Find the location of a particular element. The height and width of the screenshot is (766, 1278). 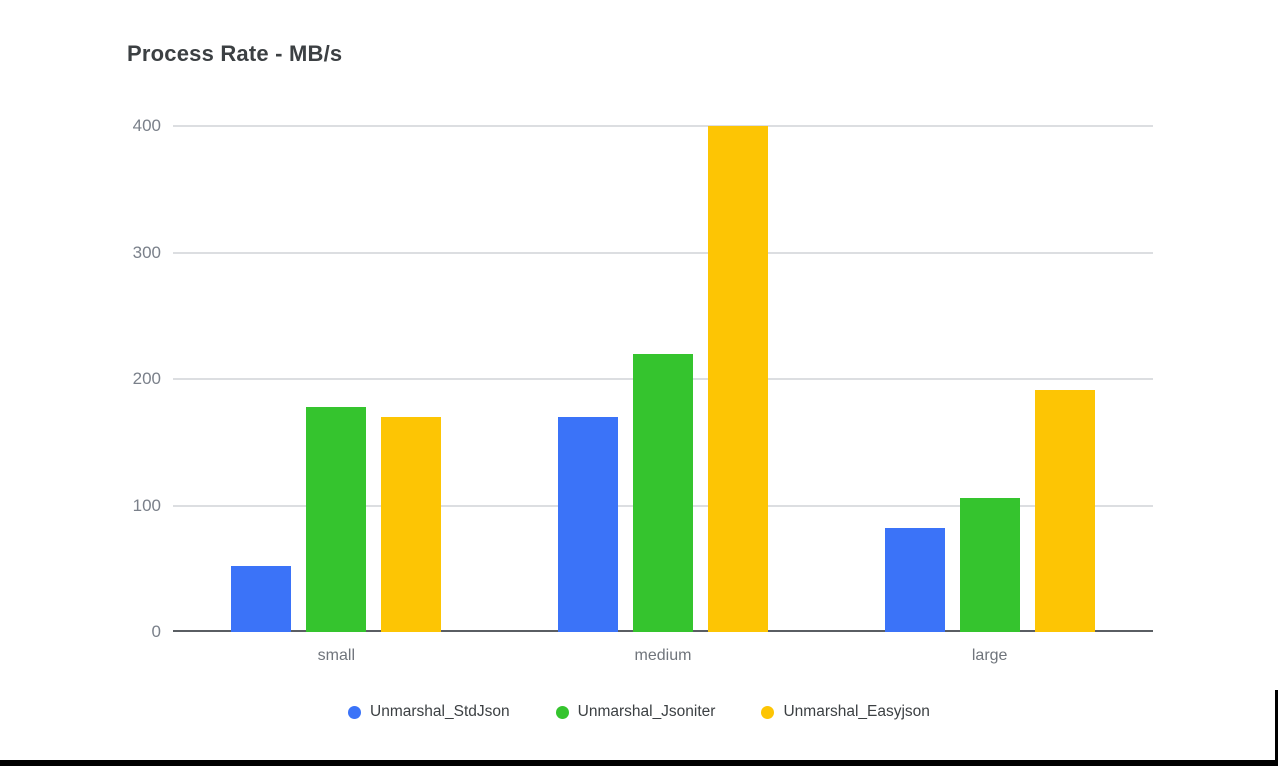

bar-Unmarshal_Jsoniter-medium is located at coordinates (663, 492).